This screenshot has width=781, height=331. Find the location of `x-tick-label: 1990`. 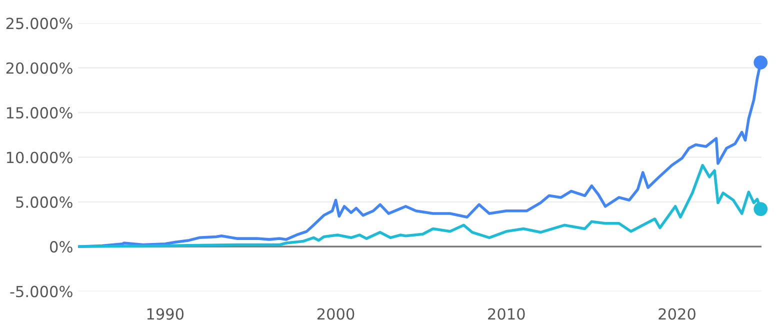

x-tick-label: 1990 is located at coordinates (165, 314).